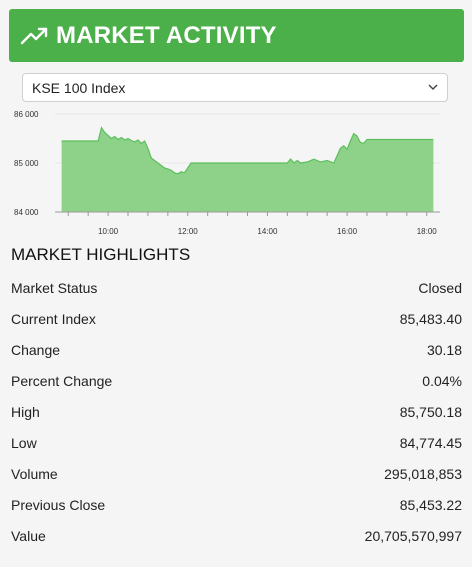 This screenshot has height=567, width=472. I want to click on highlight-row: Previous Close 85,453.22, so click(236, 504).